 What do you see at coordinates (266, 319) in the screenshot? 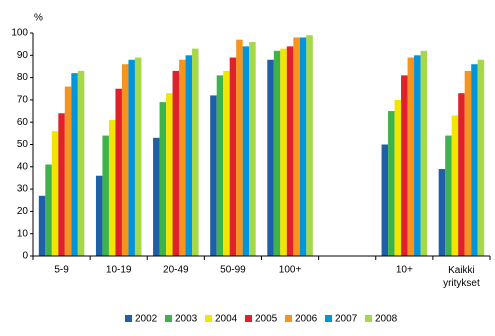
I see `legend-label: 2005` at bounding box center [266, 319].